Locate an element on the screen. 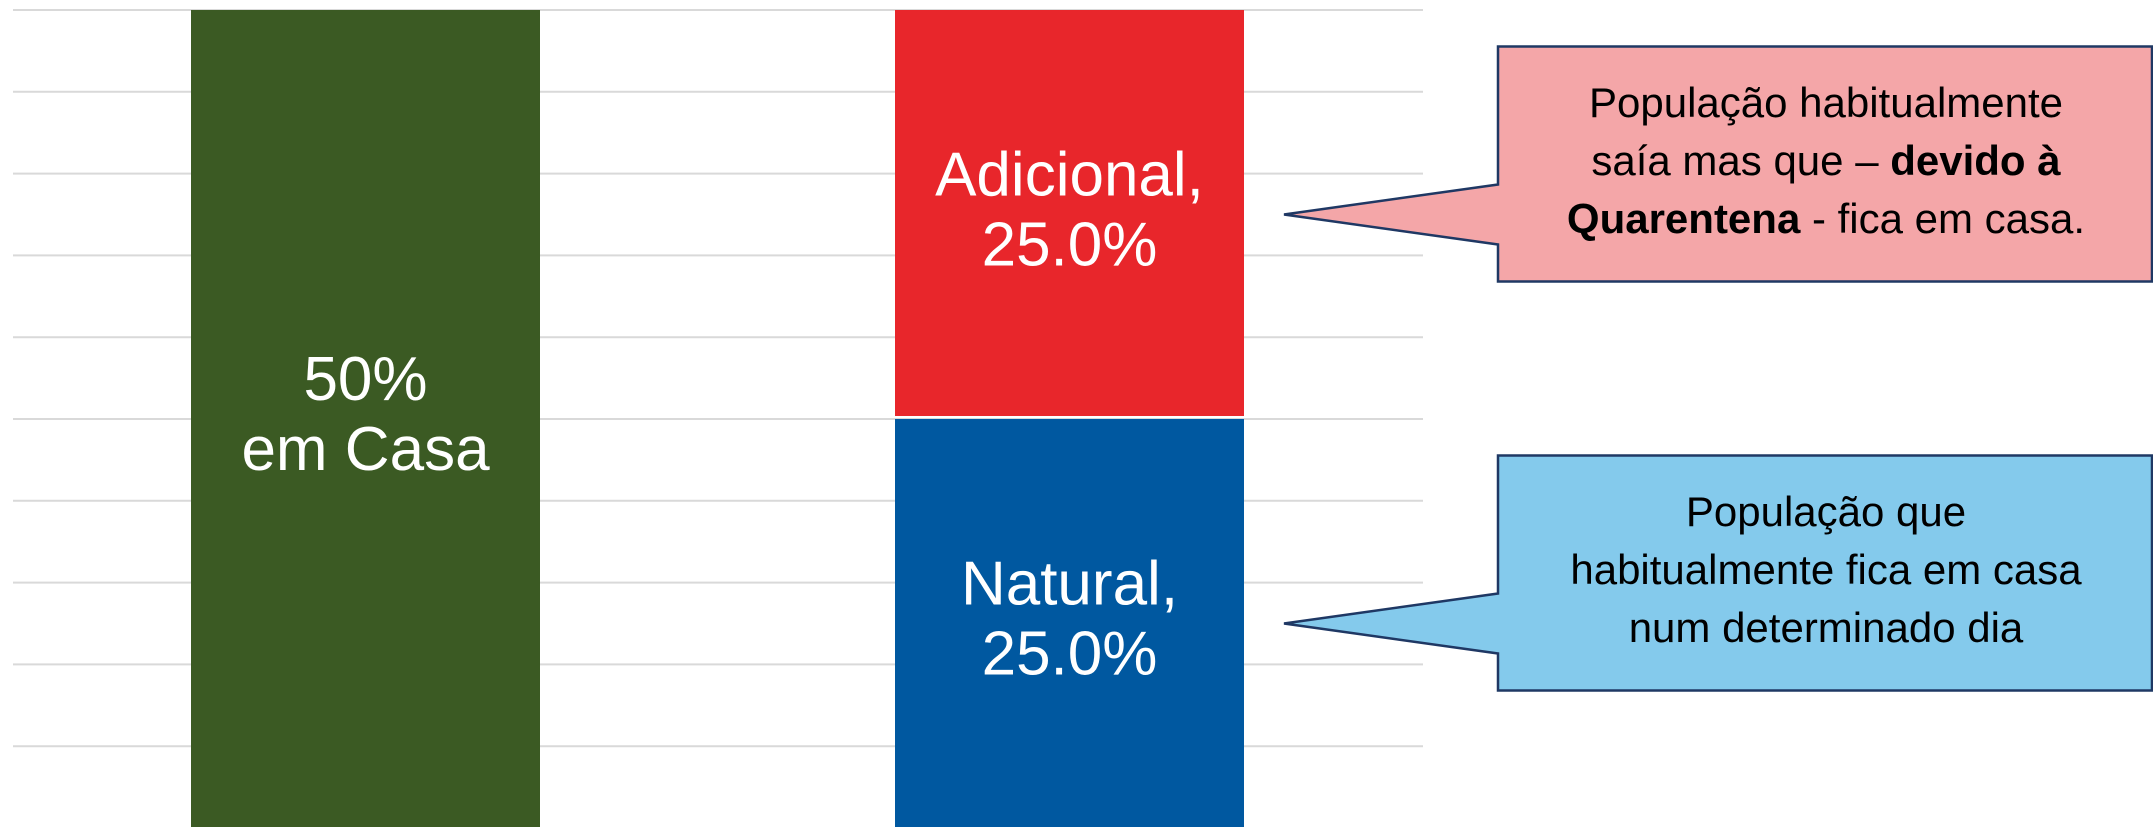  callout-line: num determinado dia is located at coordinates (1826, 627).